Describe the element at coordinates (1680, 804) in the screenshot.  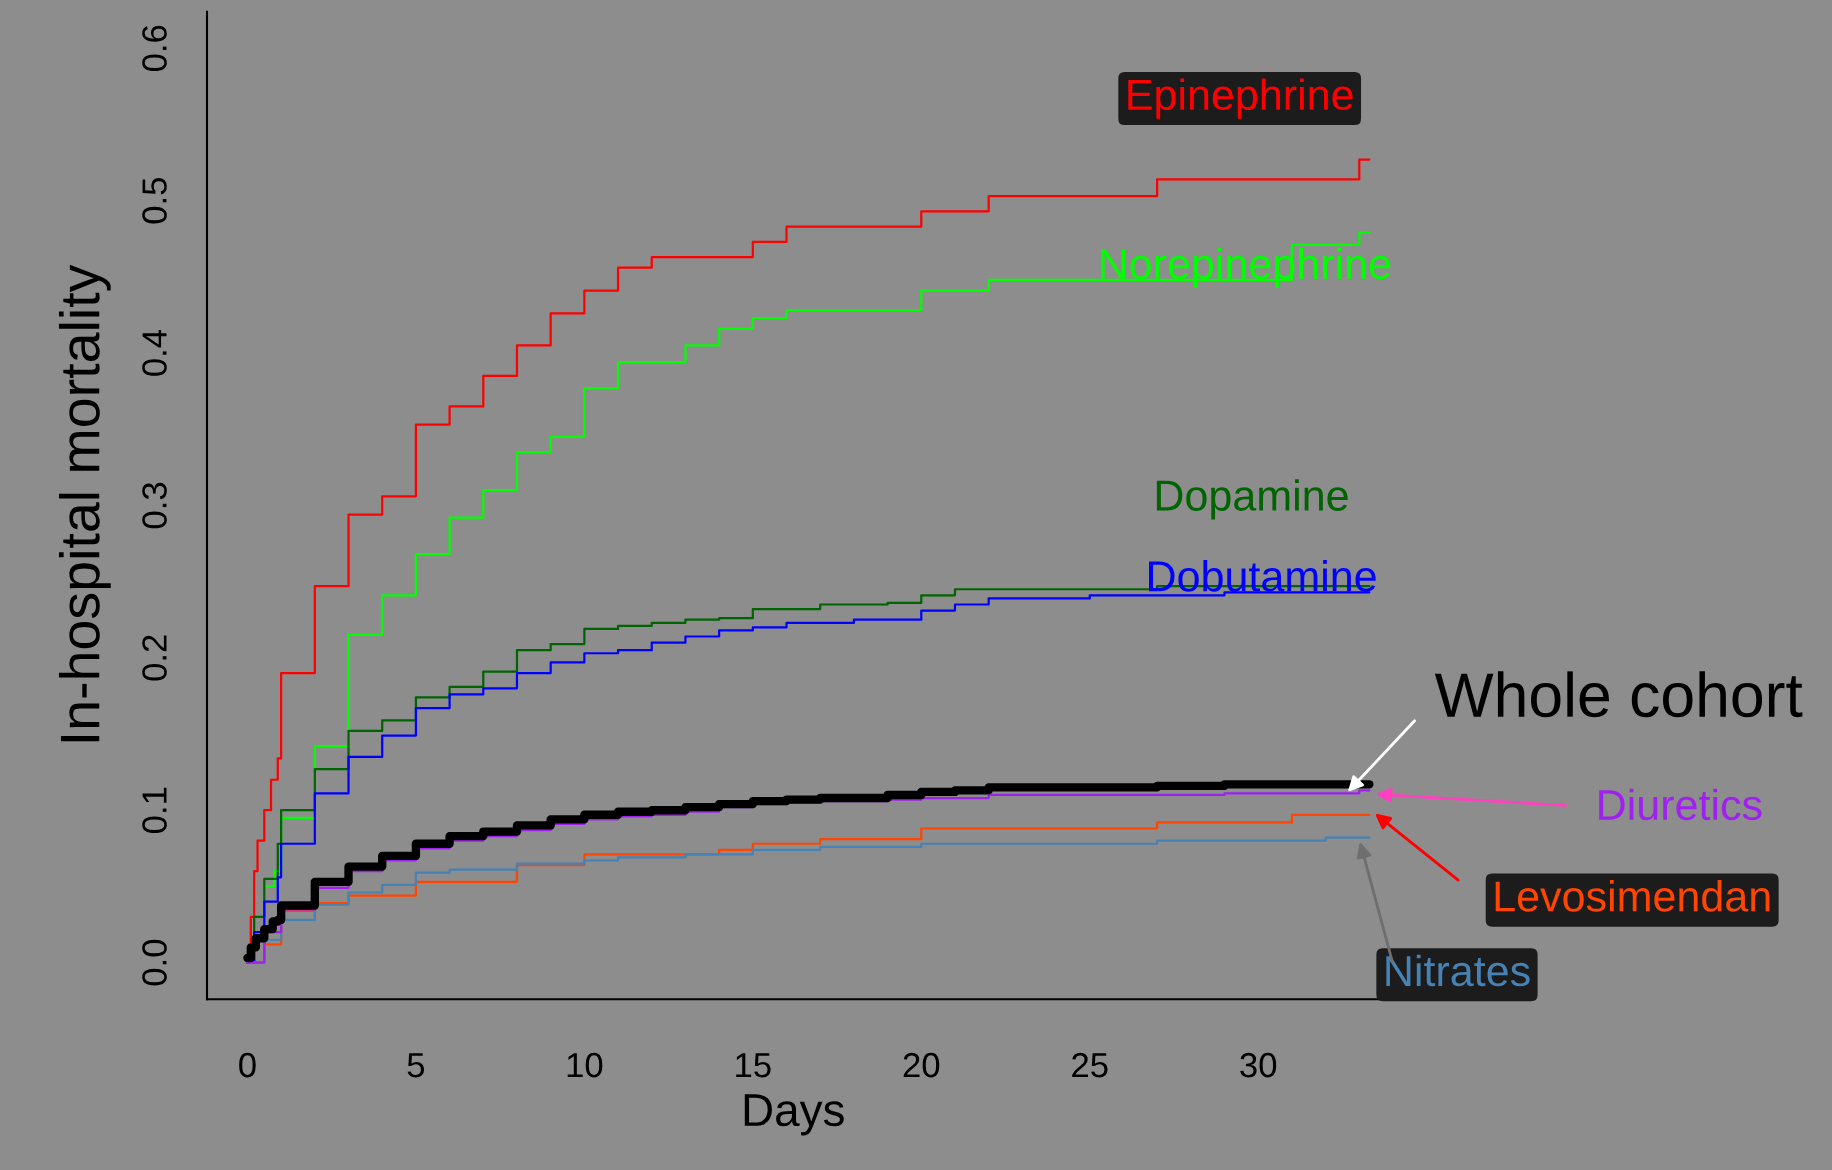
I see `text: Diuretics` at that location.